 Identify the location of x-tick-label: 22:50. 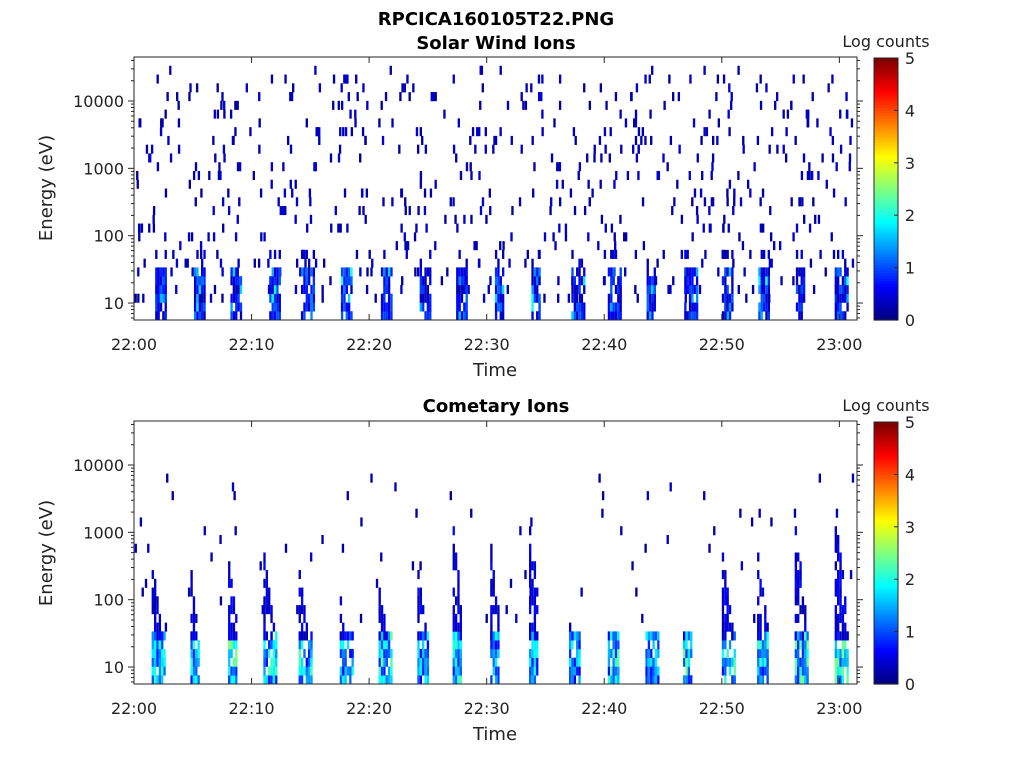
(722, 708).